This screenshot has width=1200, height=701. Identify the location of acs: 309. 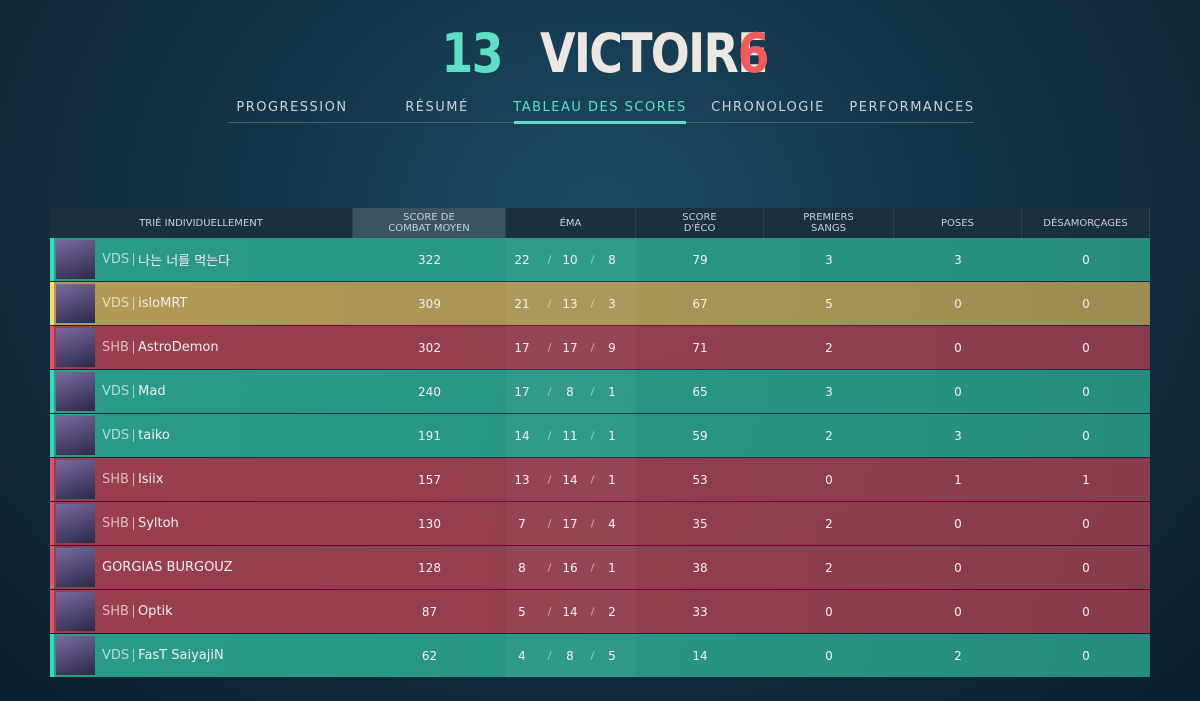
(429, 303).